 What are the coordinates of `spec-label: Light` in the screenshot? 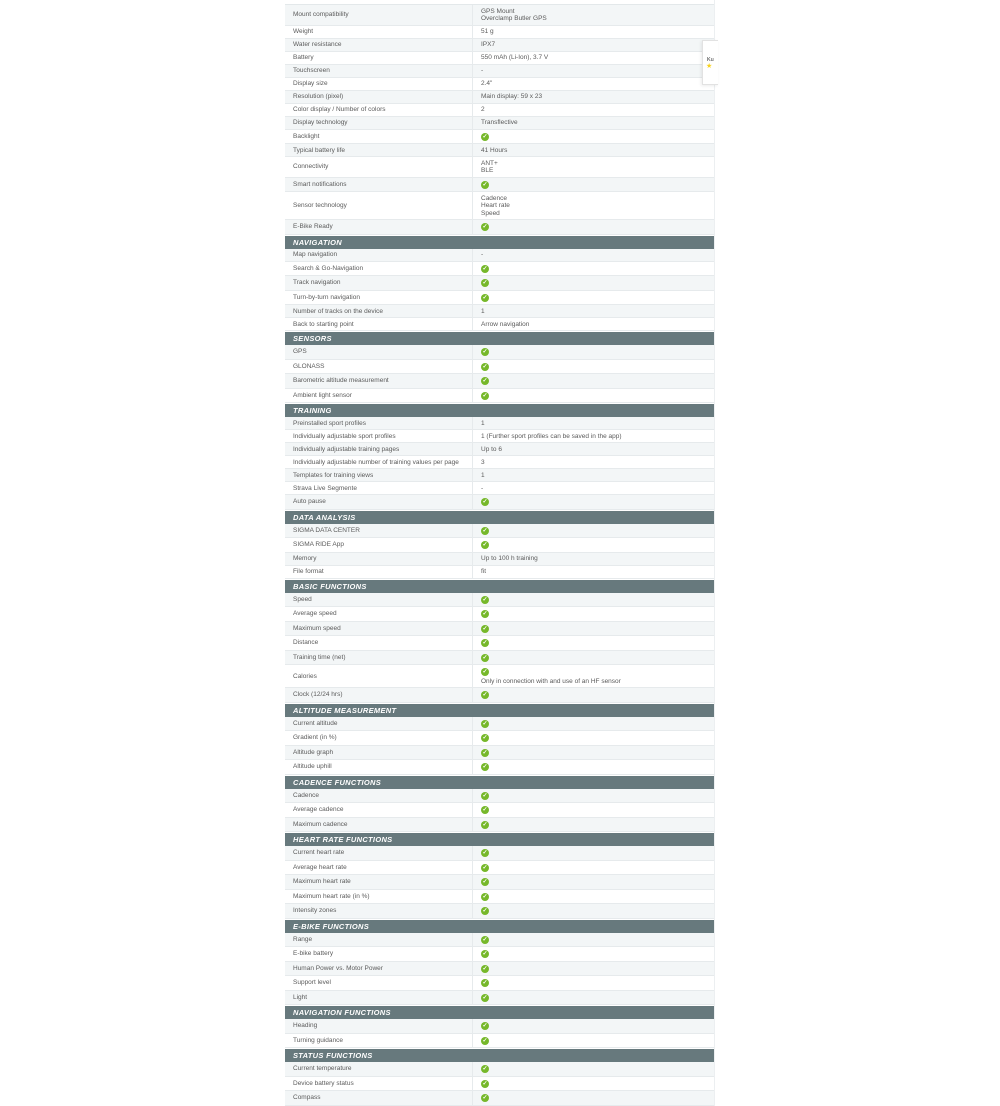 It's located at (300, 997).